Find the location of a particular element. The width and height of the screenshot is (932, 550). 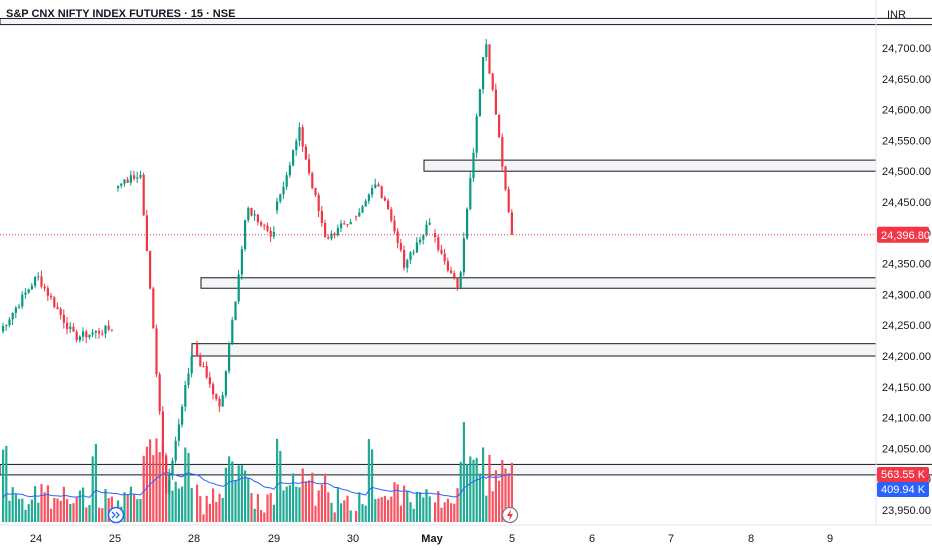

dividends-icon is located at coordinates (116, 515).